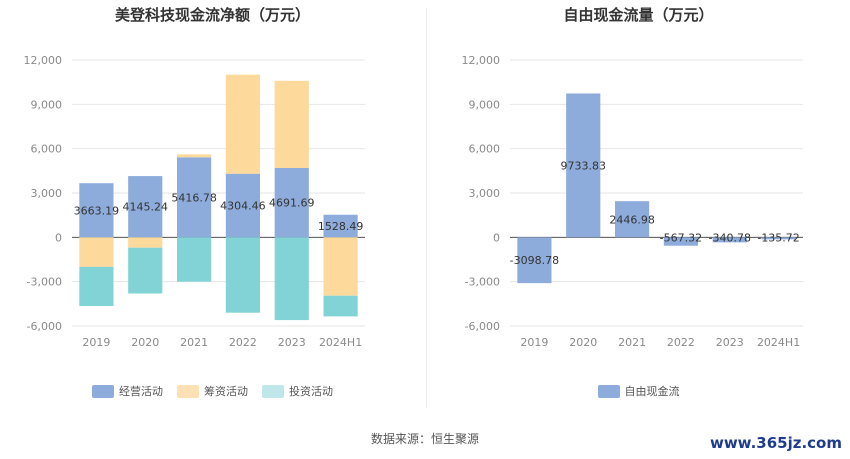 The height and width of the screenshot is (459, 850). I want to click on data-label: -567.32, so click(681, 237).